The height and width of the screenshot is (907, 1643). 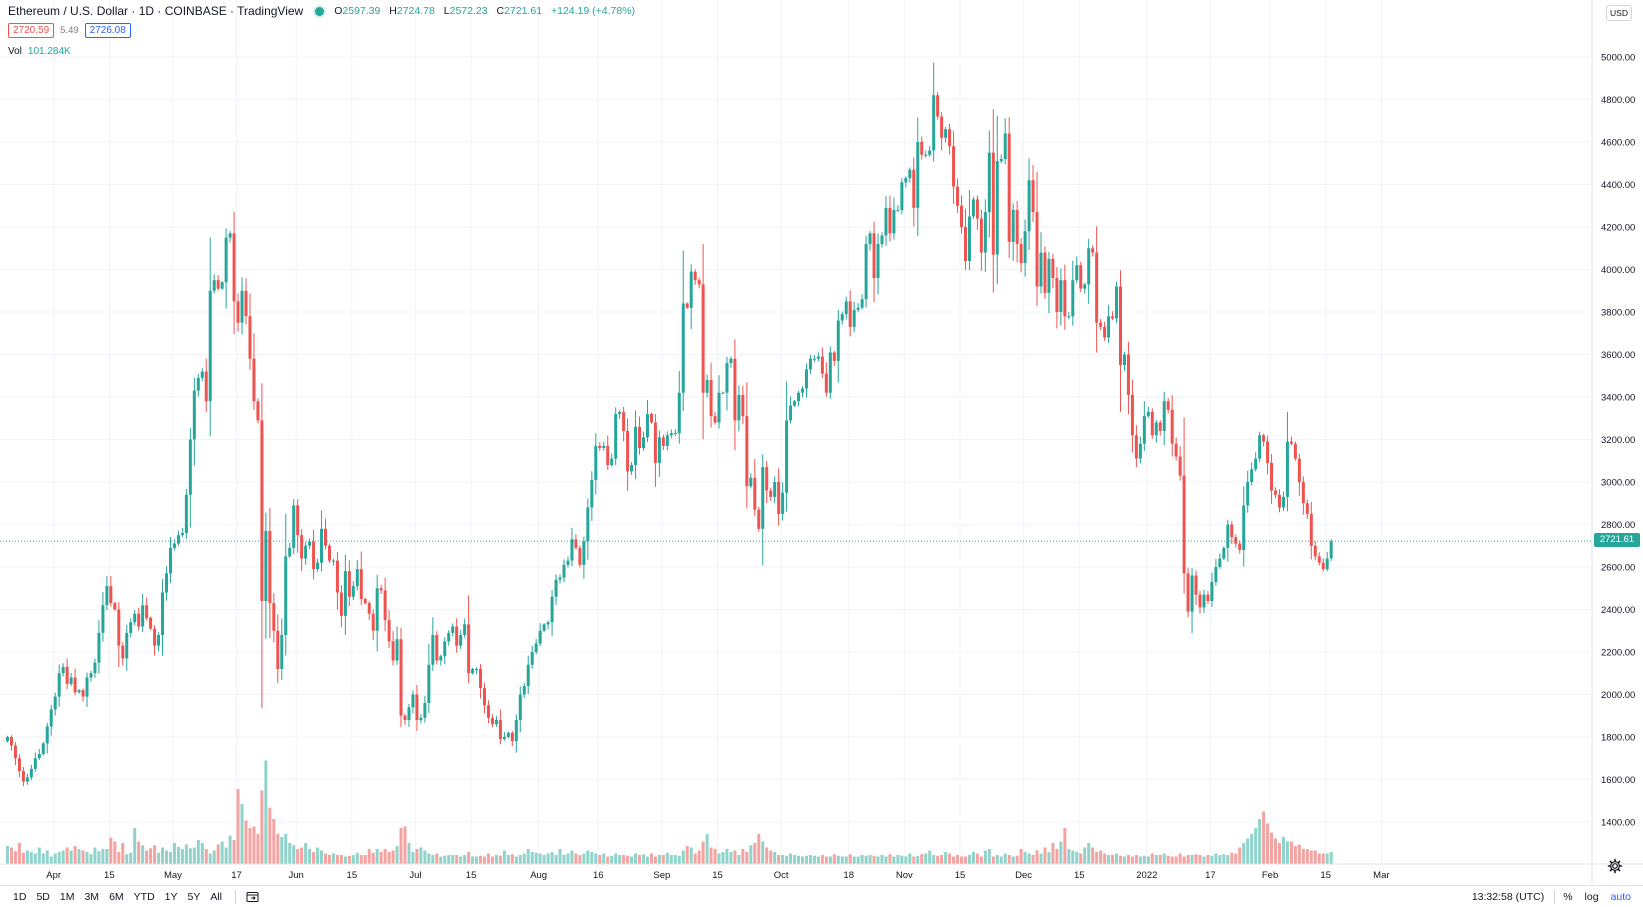 What do you see at coordinates (1618, 780) in the screenshot?
I see `price-tick-label: 1600.00` at bounding box center [1618, 780].